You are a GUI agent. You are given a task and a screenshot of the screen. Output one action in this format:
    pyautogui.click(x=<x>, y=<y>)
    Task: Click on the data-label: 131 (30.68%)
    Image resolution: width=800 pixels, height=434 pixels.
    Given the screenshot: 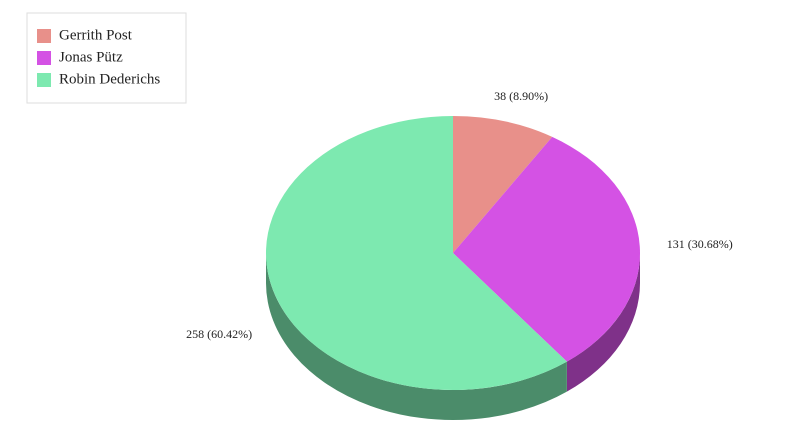 What is the action you would take?
    pyautogui.click(x=700, y=244)
    